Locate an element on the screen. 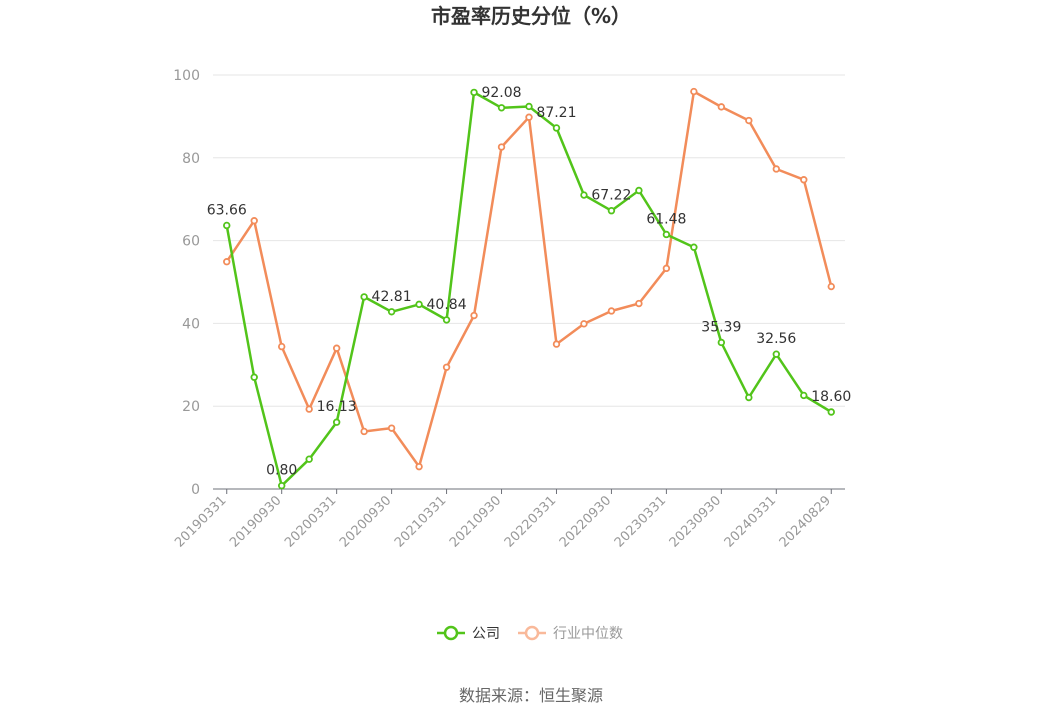 The height and width of the screenshot is (718, 1062). y-axis: 0 20 40 60 80 100 is located at coordinates (186, 283).